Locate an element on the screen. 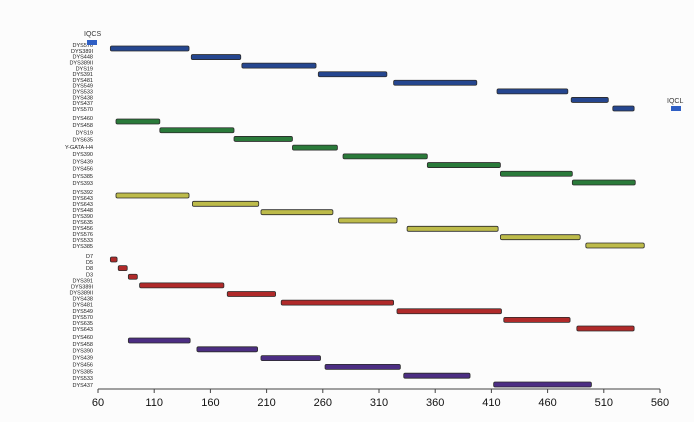 The height and width of the screenshot is (422, 694). x-tick-label: 310 is located at coordinates (379, 403).